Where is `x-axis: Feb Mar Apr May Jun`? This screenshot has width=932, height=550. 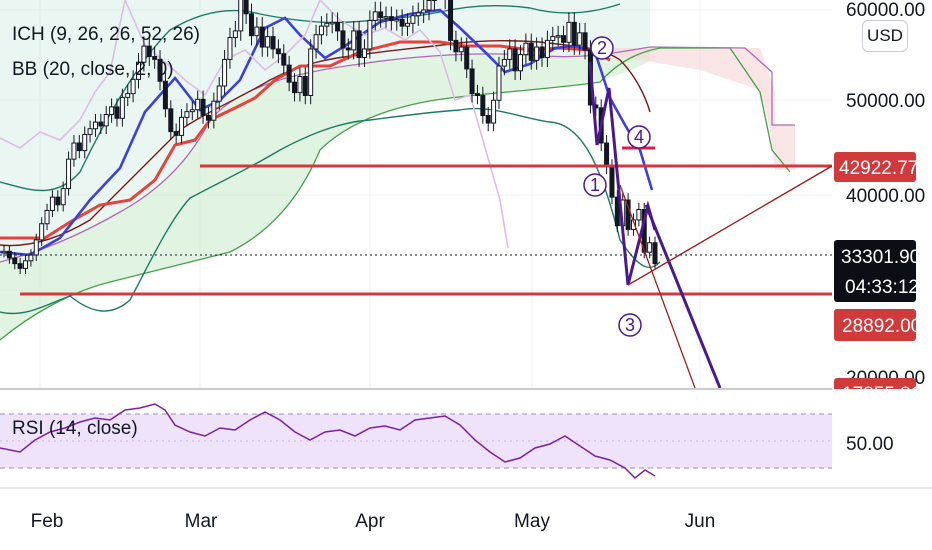
x-axis: Feb Mar Apr May Jun is located at coordinates (466, 518).